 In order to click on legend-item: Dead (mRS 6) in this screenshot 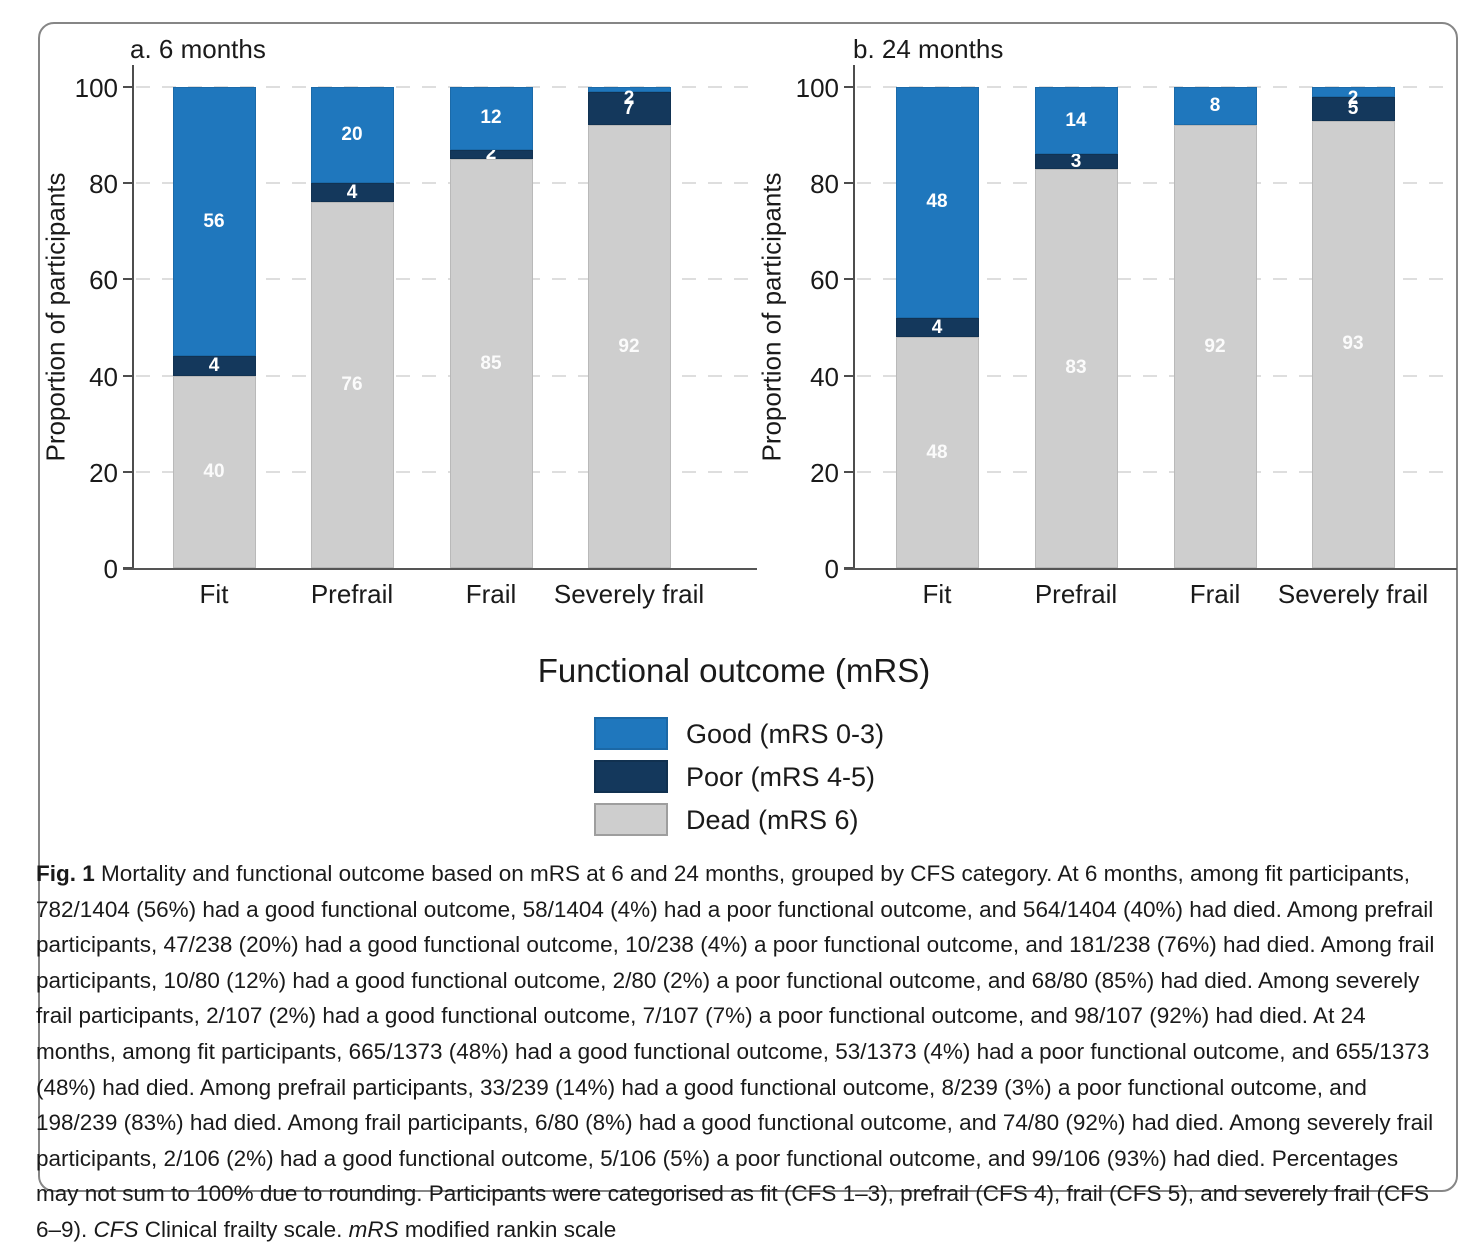, I will do `click(804, 819)`.